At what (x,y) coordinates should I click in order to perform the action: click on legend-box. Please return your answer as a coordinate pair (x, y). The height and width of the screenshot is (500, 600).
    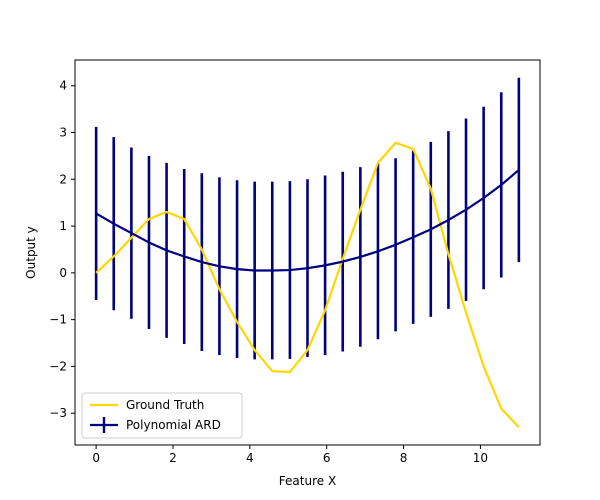
    Looking at the image, I should click on (162, 415).